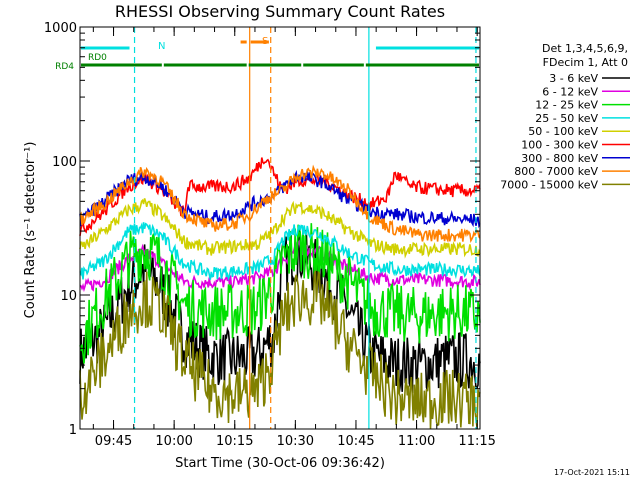 The width and height of the screenshot is (640, 480). I want to click on legend-label-8: 7000 - 15000 keV, so click(549, 184).